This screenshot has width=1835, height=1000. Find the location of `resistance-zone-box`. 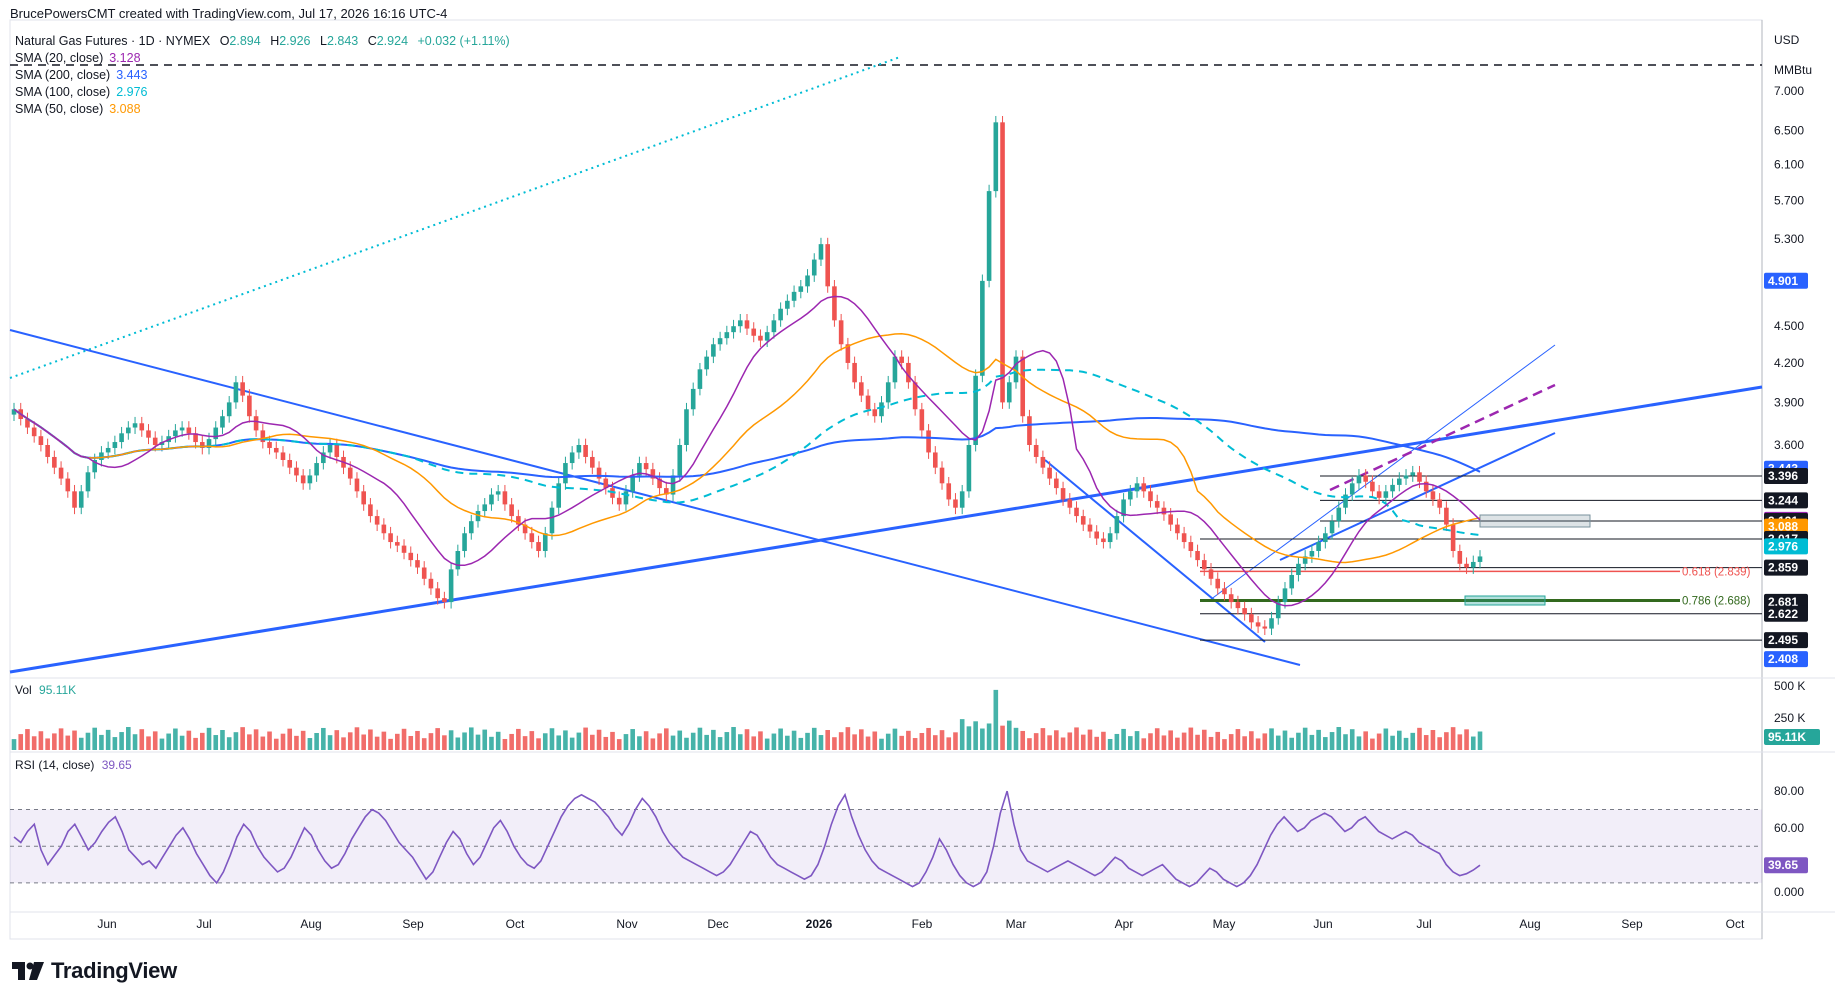

resistance-zone-box is located at coordinates (1535, 521).